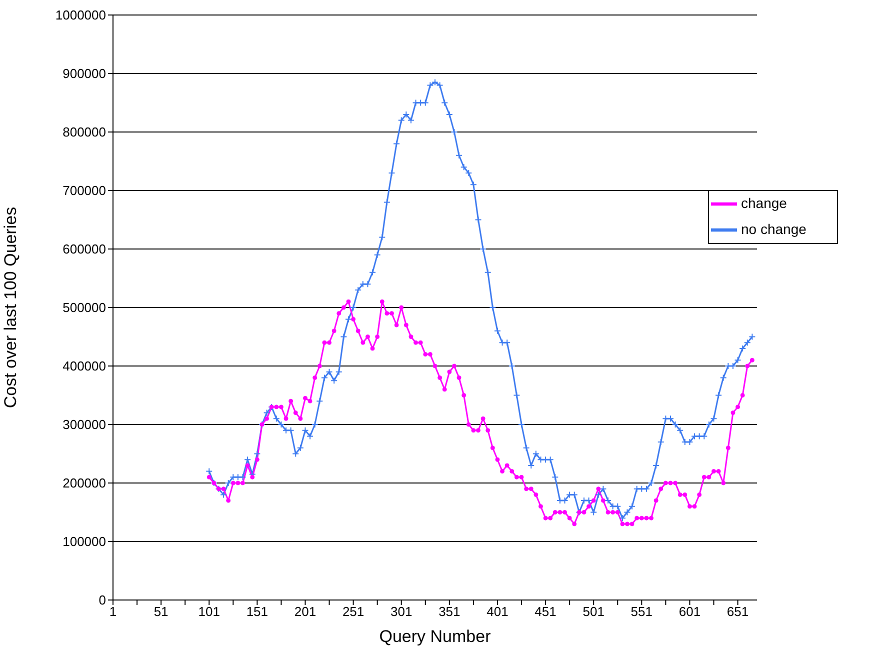 The image size is (890, 672). I want to click on y-tick-label: 900000, so click(84, 74).